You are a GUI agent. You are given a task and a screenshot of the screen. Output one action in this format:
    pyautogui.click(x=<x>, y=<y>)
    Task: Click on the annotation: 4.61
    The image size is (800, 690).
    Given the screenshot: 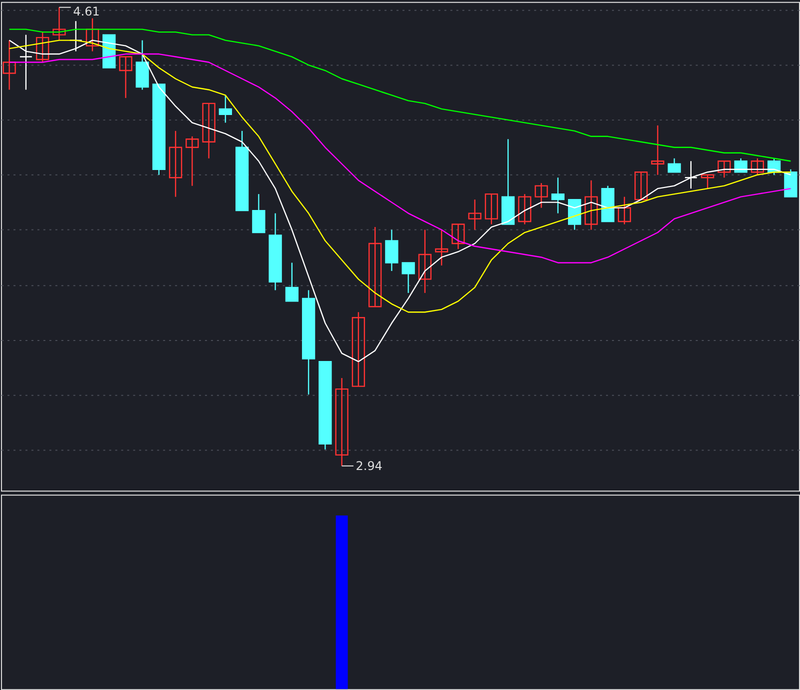 What is the action you would take?
    pyautogui.click(x=86, y=11)
    